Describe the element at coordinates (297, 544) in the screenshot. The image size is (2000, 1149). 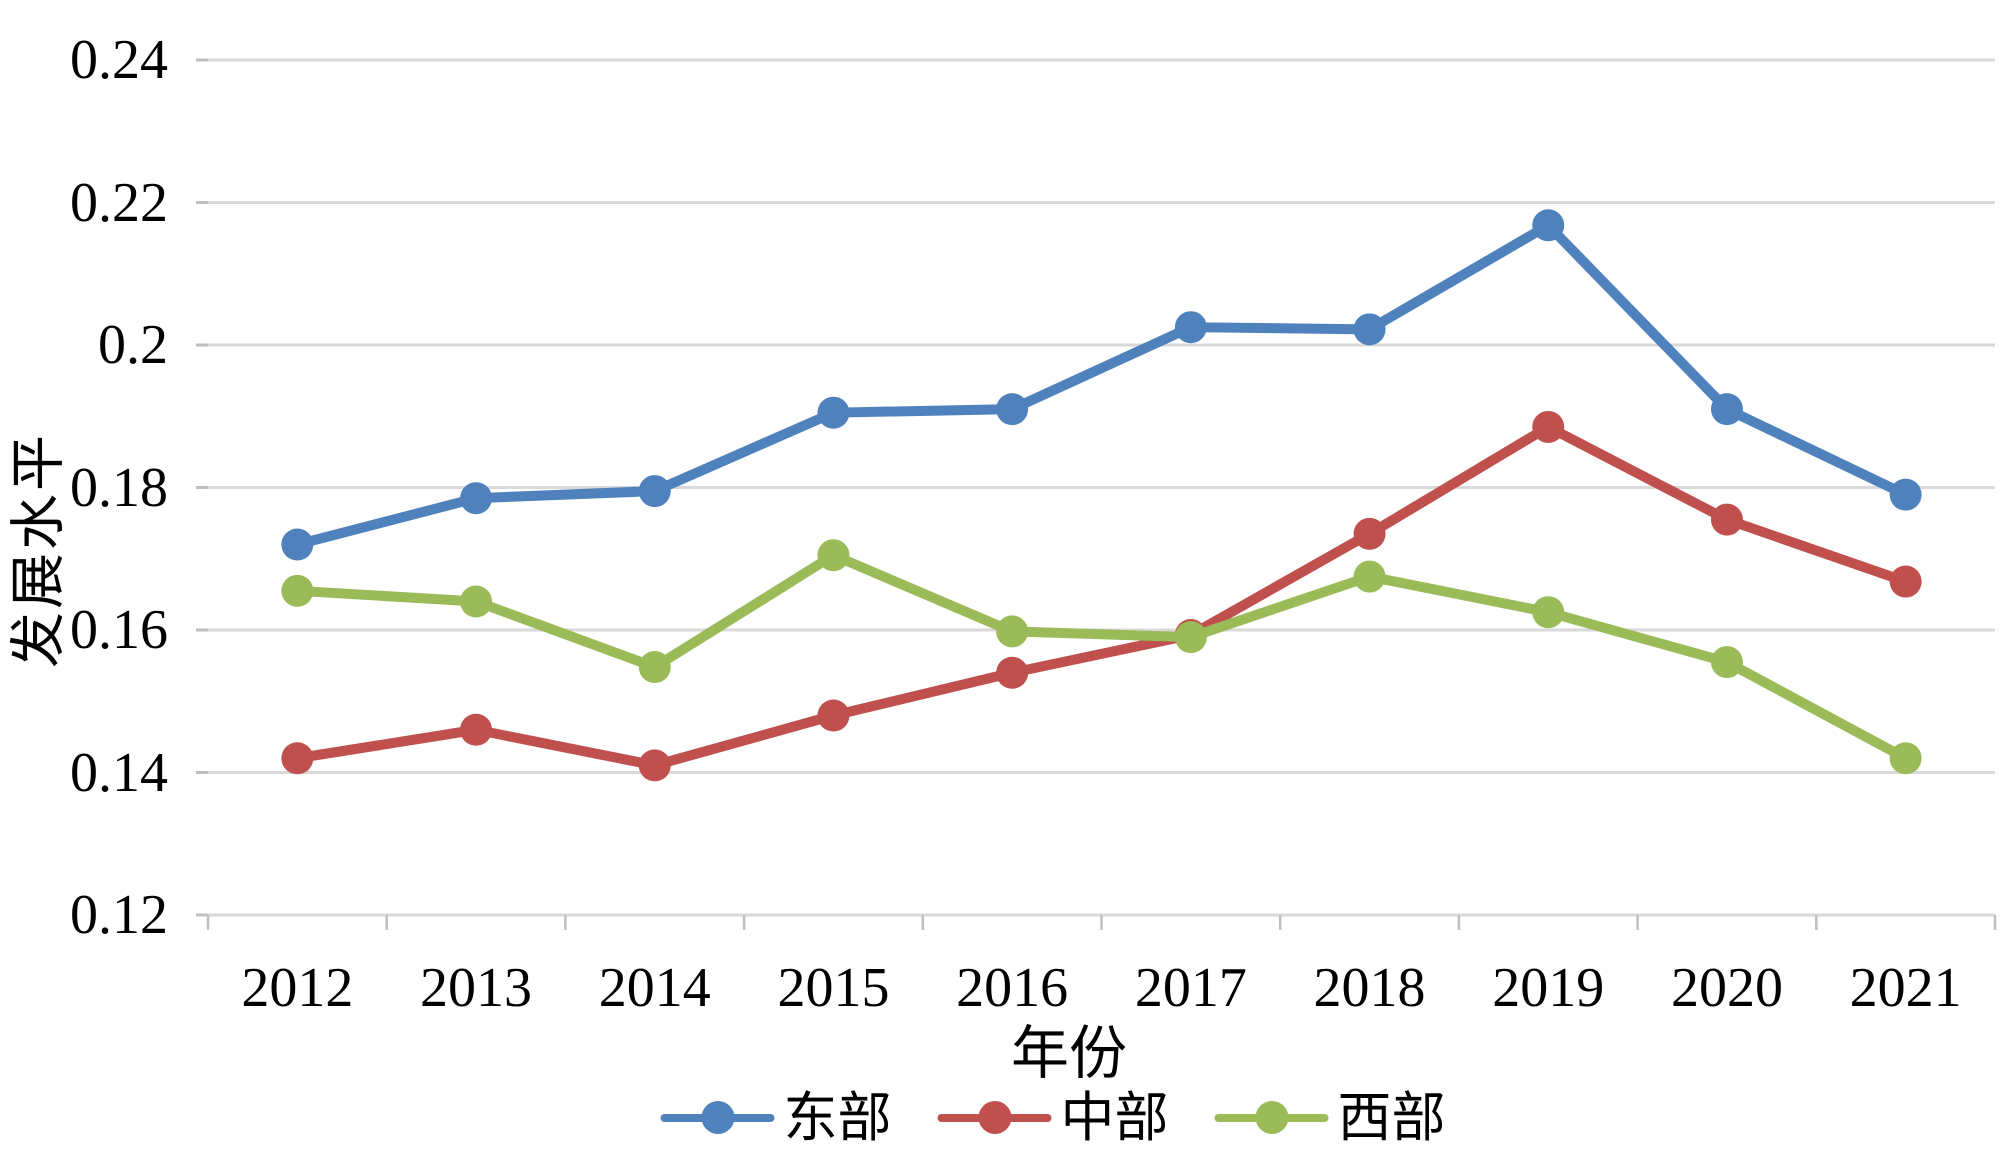
I see `data-point-east-2012` at that location.